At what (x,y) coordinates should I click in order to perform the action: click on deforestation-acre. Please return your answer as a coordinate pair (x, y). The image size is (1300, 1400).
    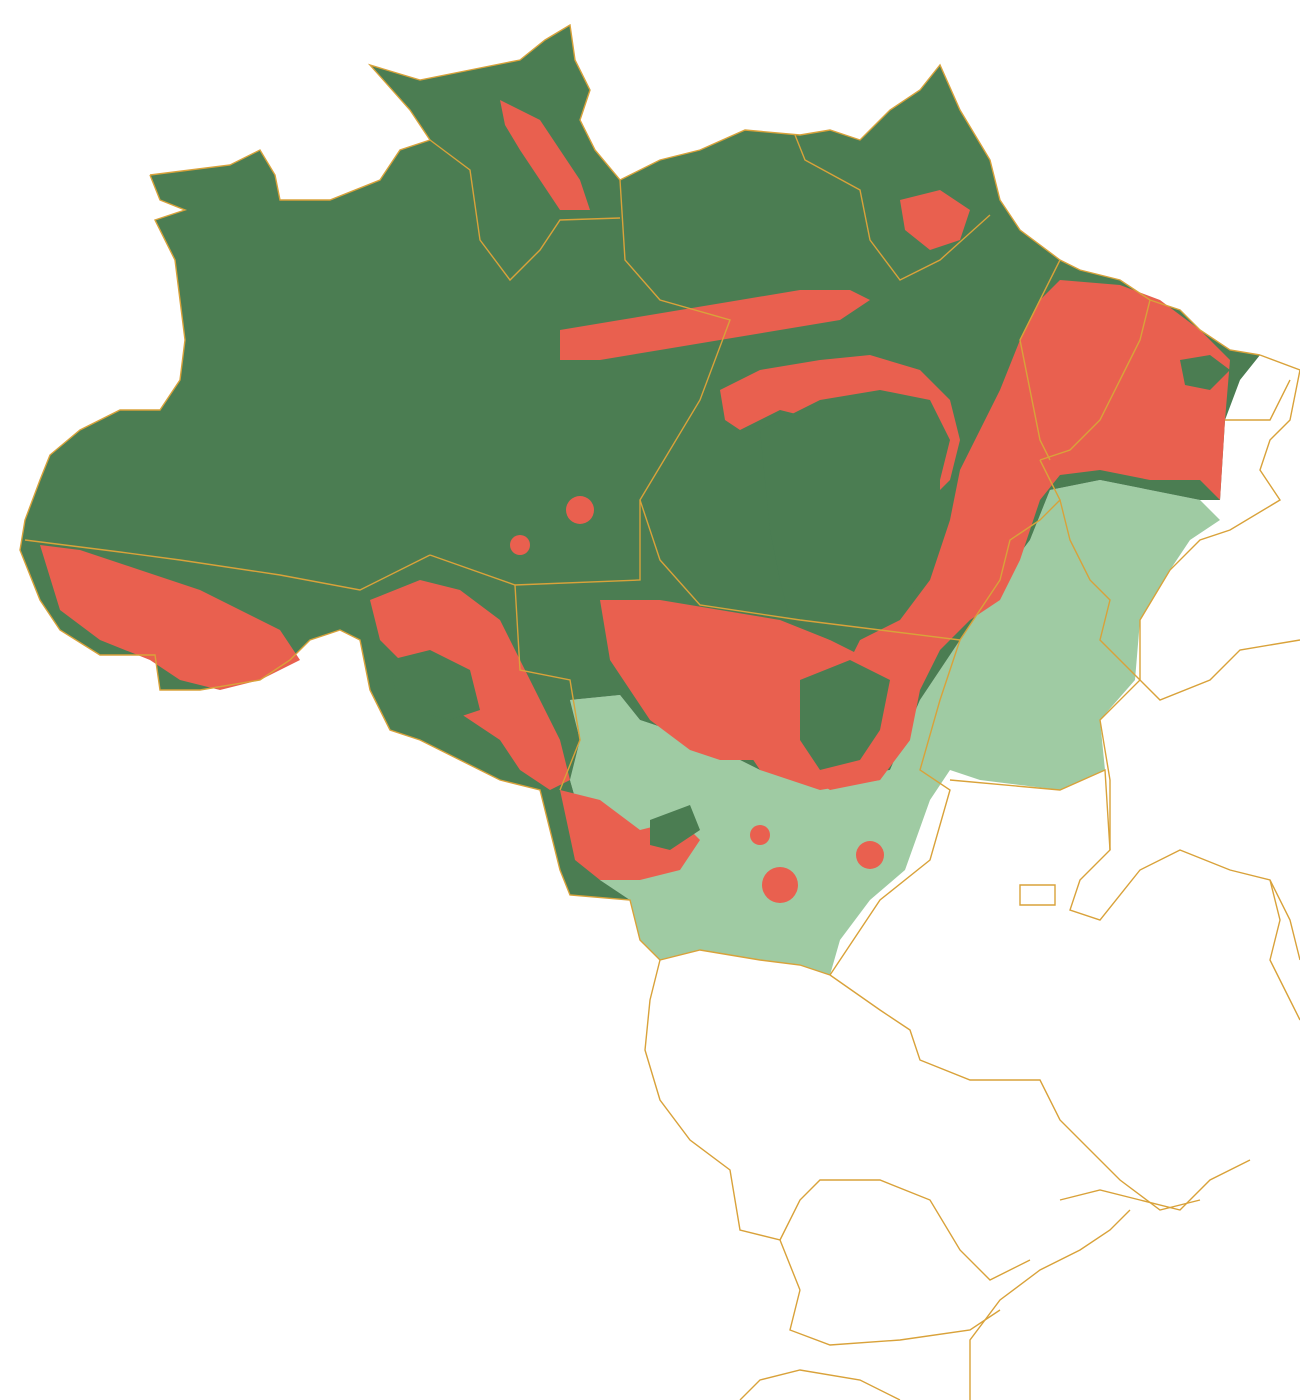
    Looking at the image, I should click on (170, 617).